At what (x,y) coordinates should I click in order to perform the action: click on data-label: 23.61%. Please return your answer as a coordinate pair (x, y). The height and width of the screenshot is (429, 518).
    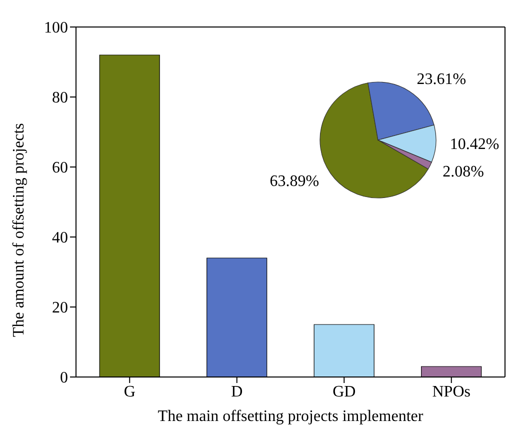
    Looking at the image, I should click on (441, 79).